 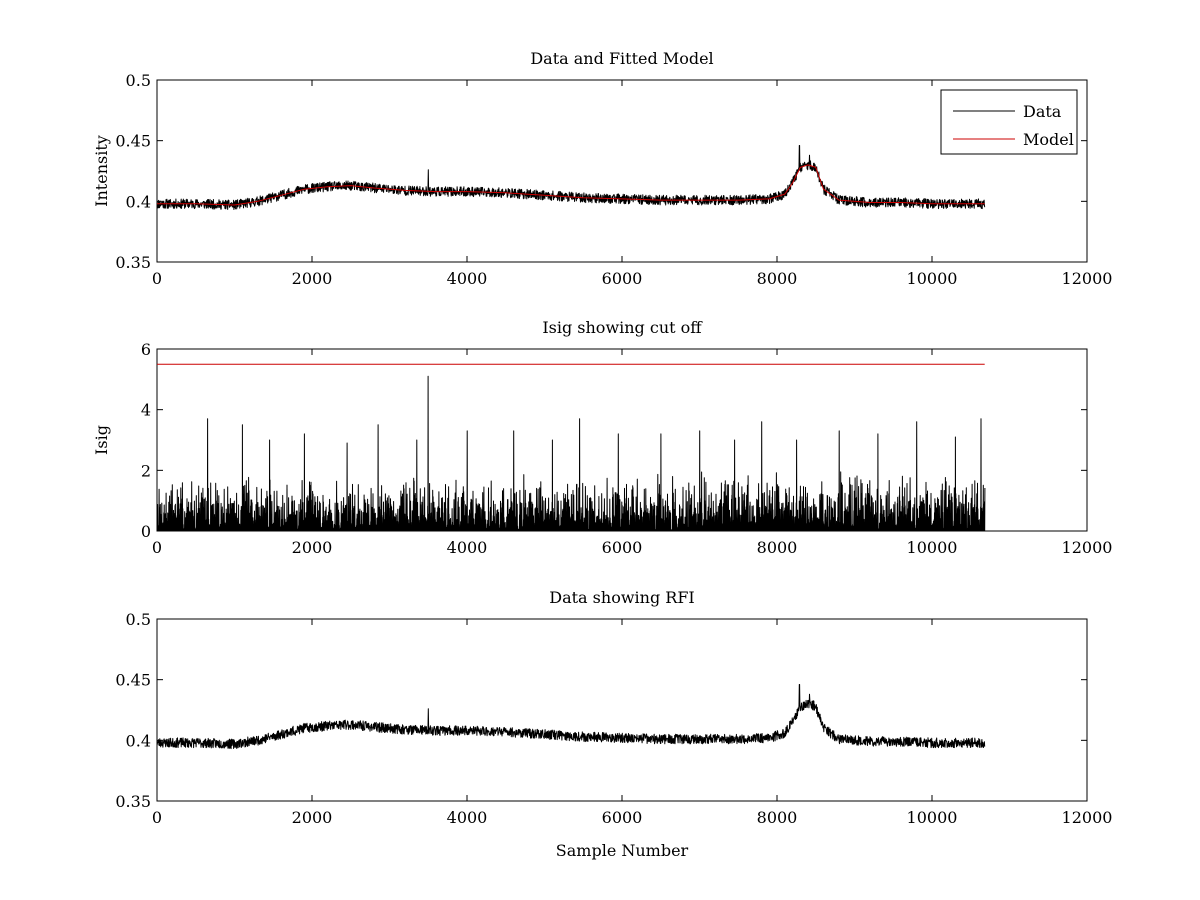 I want to click on legend: Data Model, so click(x=1009, y=122).